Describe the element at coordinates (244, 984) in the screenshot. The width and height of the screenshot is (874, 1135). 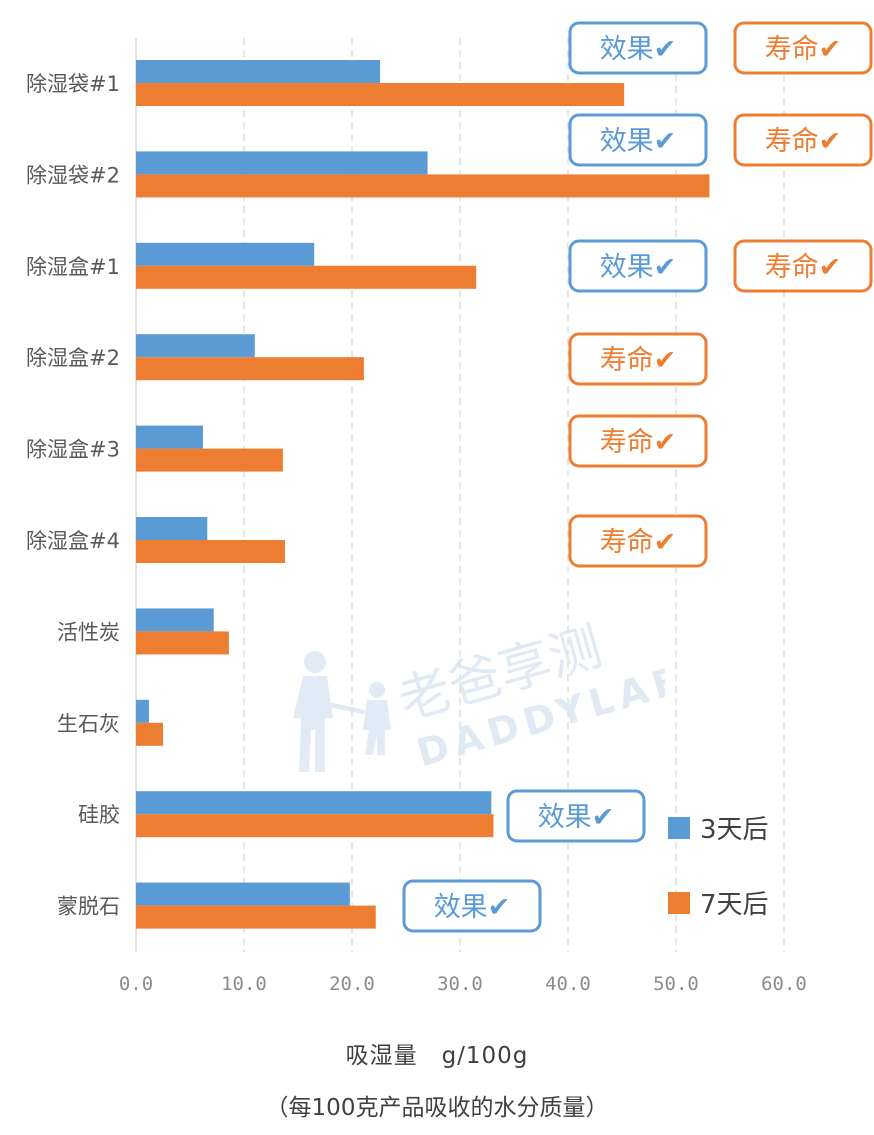
I see `x-tick-label: 10.0` at that location.